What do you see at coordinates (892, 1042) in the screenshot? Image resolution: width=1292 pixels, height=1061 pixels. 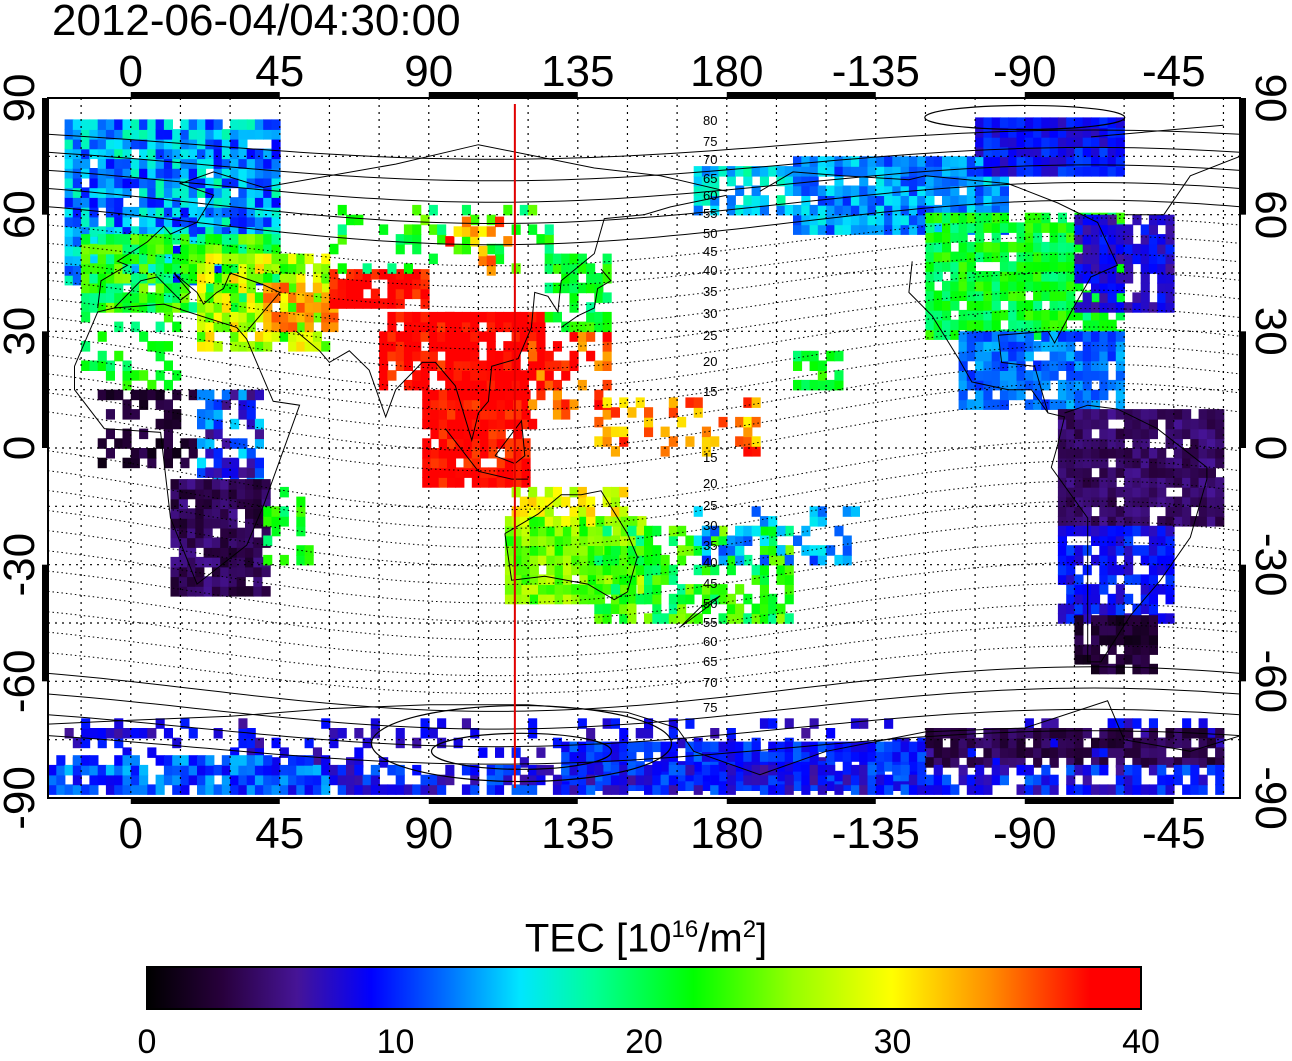 I see `colorbar-tick-label: 30` at bounding box center [892, 1042].